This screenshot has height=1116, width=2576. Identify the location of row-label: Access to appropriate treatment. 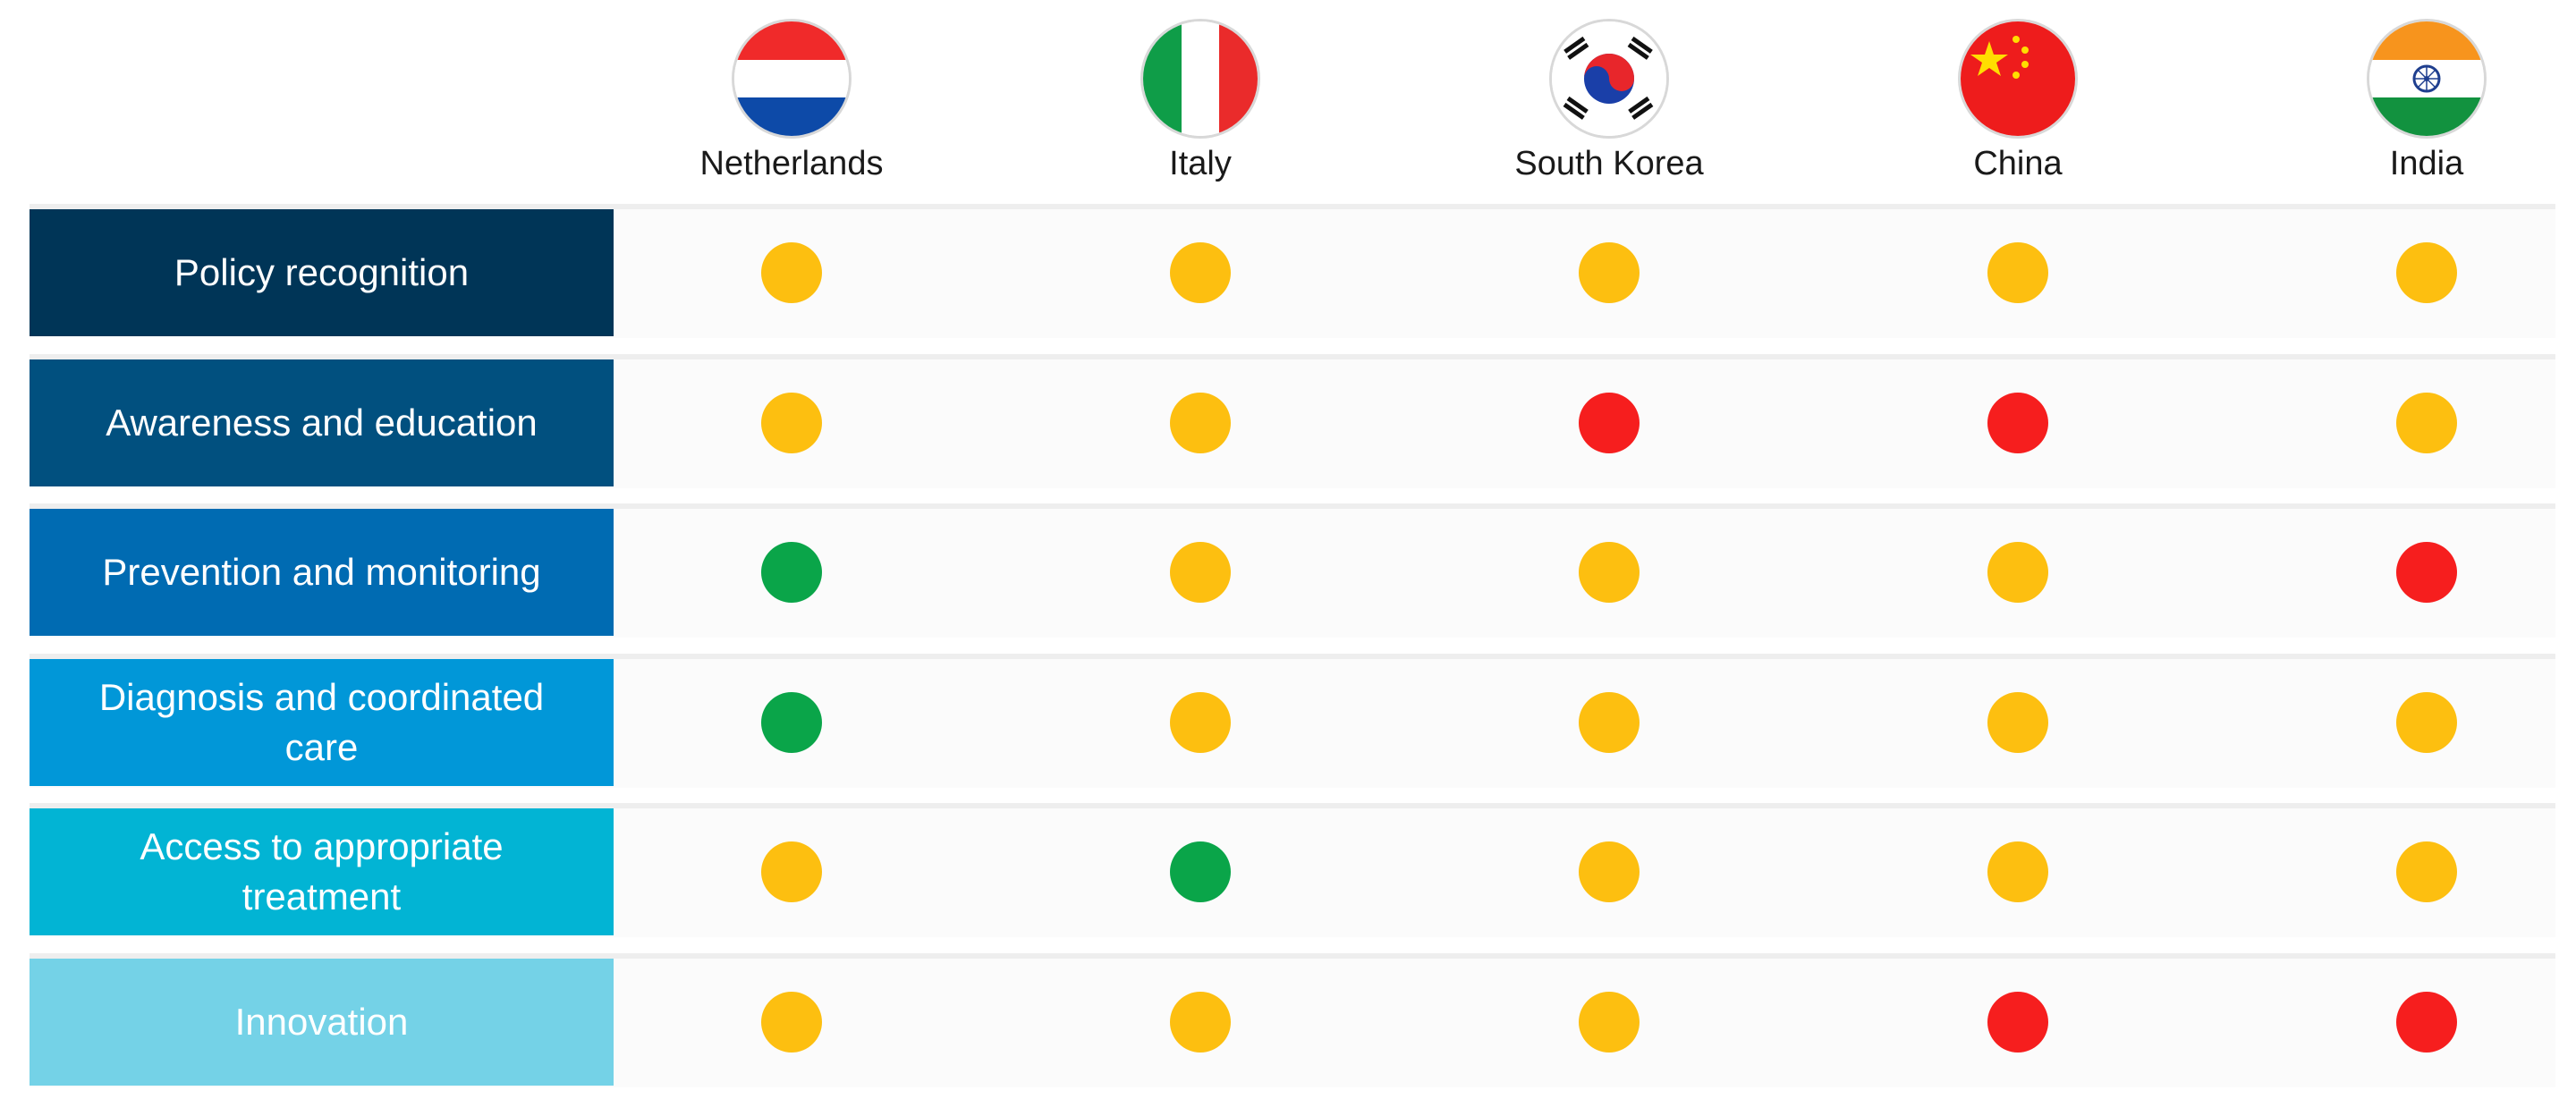
(322, 871).